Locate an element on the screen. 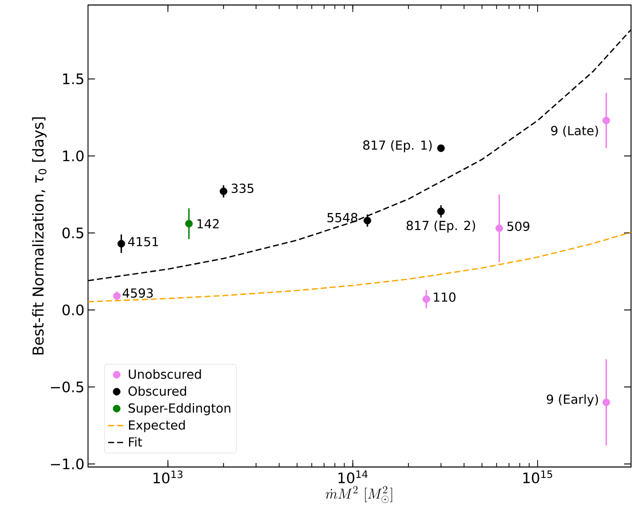 The height and width of the screenshot is (527, 632). annotation: 5548 is located at coordinates (342, 217).